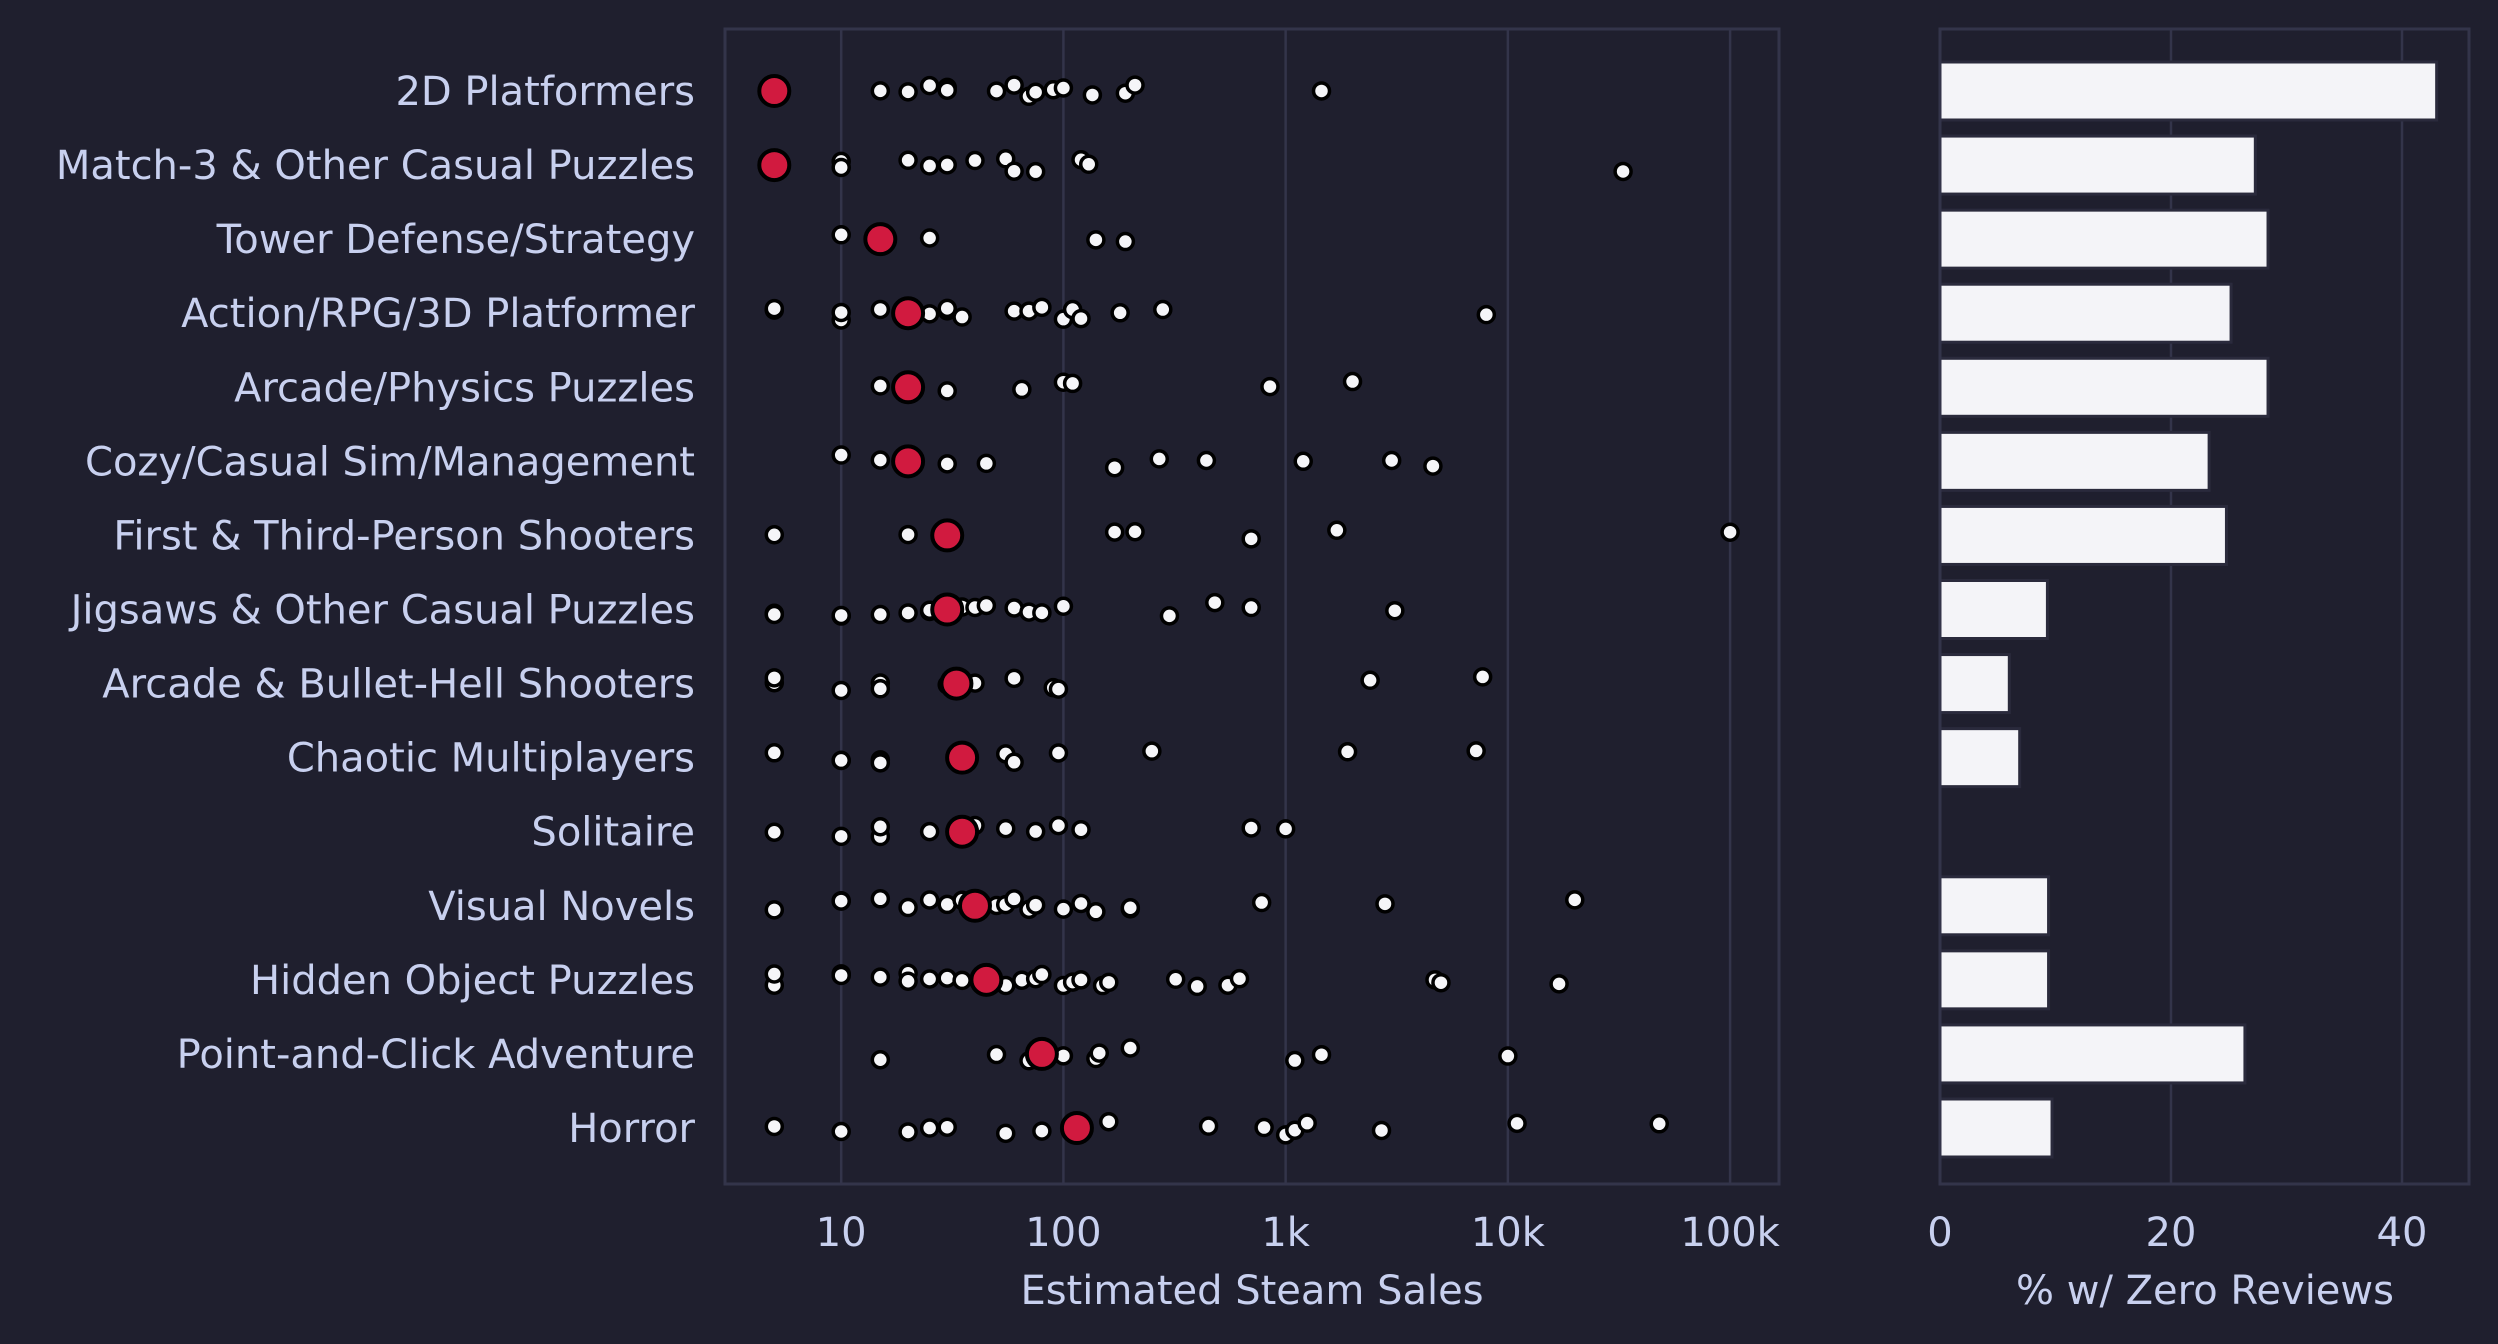  What do you see at coordinates (1622, 1233) in the screenshot?
I see `x-tick-labels: 10 100 1k 10k 100k 0 20 40` at bounding box center [1622, 1233].